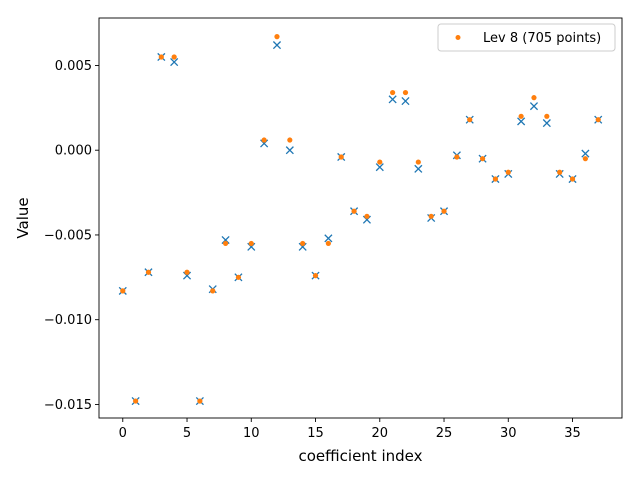 Image resolution: width=640 pixels, height=480 pixels. I want to click on x-axis-ticks: 0 5 10 15 20 25 30 35, so click(350, 429).